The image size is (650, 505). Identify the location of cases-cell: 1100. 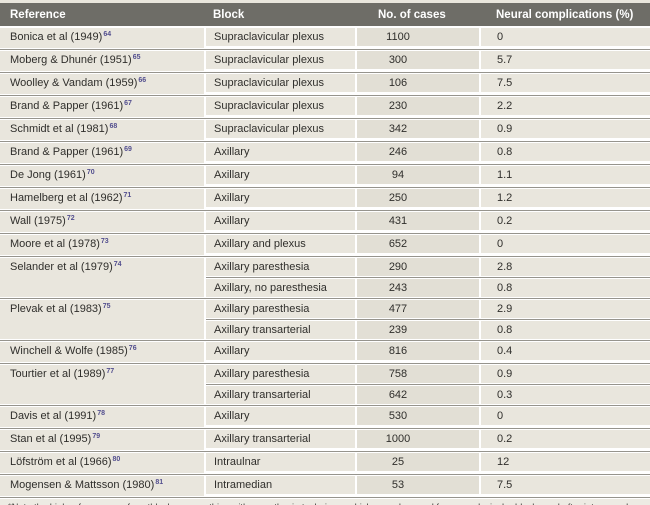
(418, 37).